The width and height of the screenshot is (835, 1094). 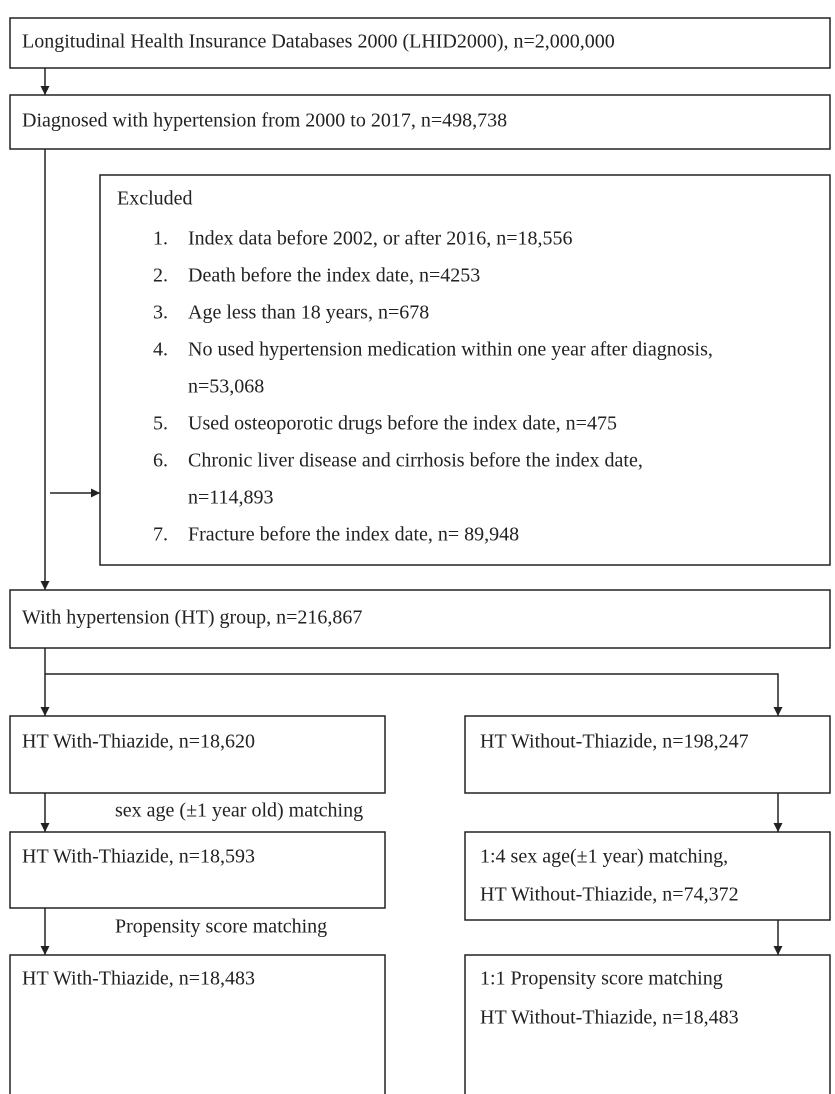 I want to click on item-number: 6., so click(x=160, y=461).